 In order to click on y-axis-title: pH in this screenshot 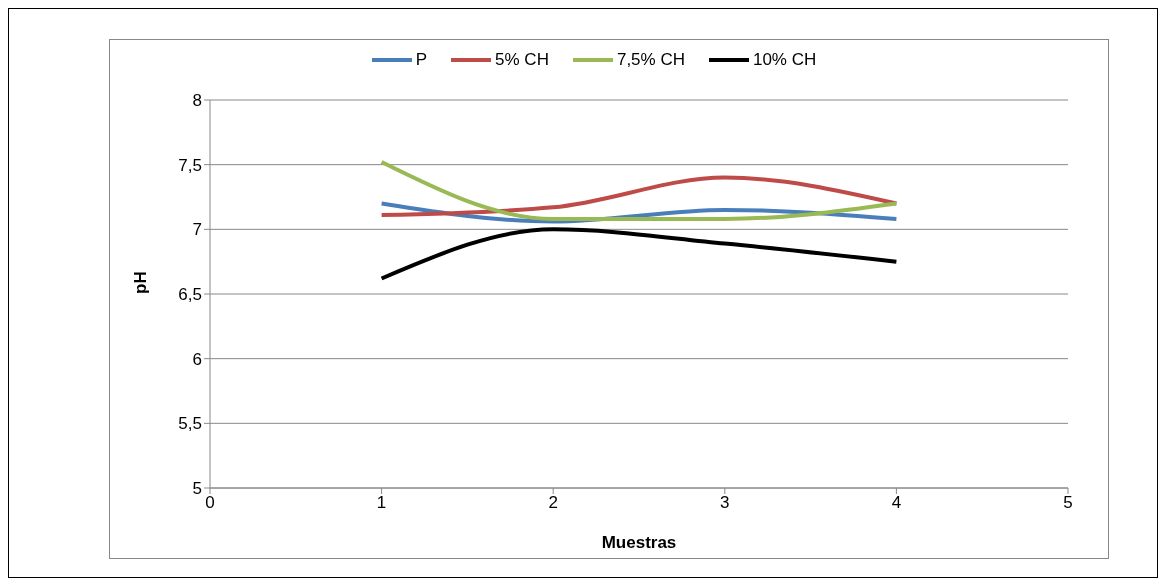, I will do `click(141, 282)`.